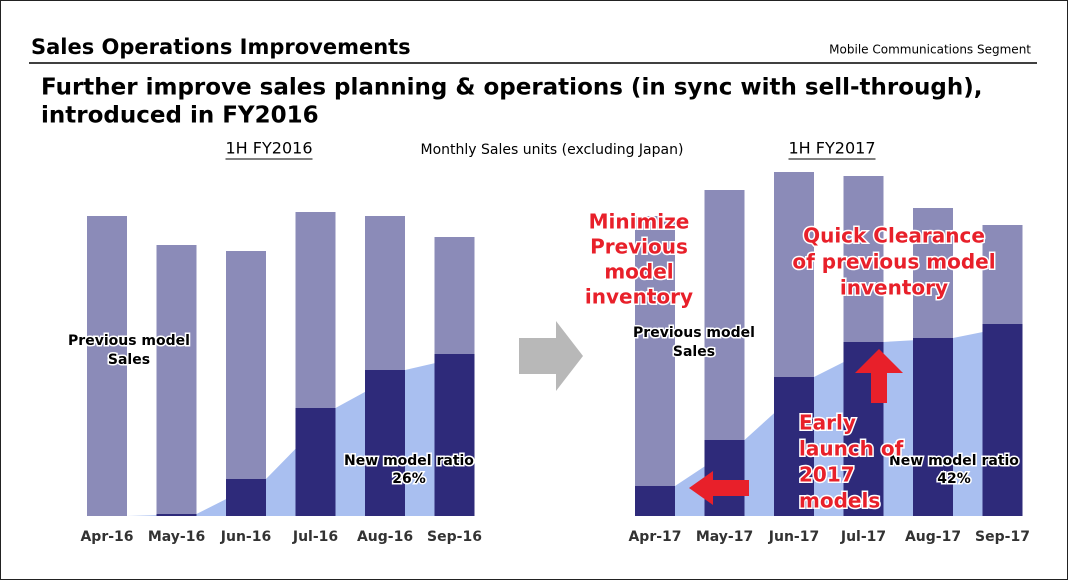 The height and width of the screenshot is (580, 1068). What do you see at coordinates (827, 423) in the screenshot?
I see `annotation: Early` at bounding box center [827, 423].